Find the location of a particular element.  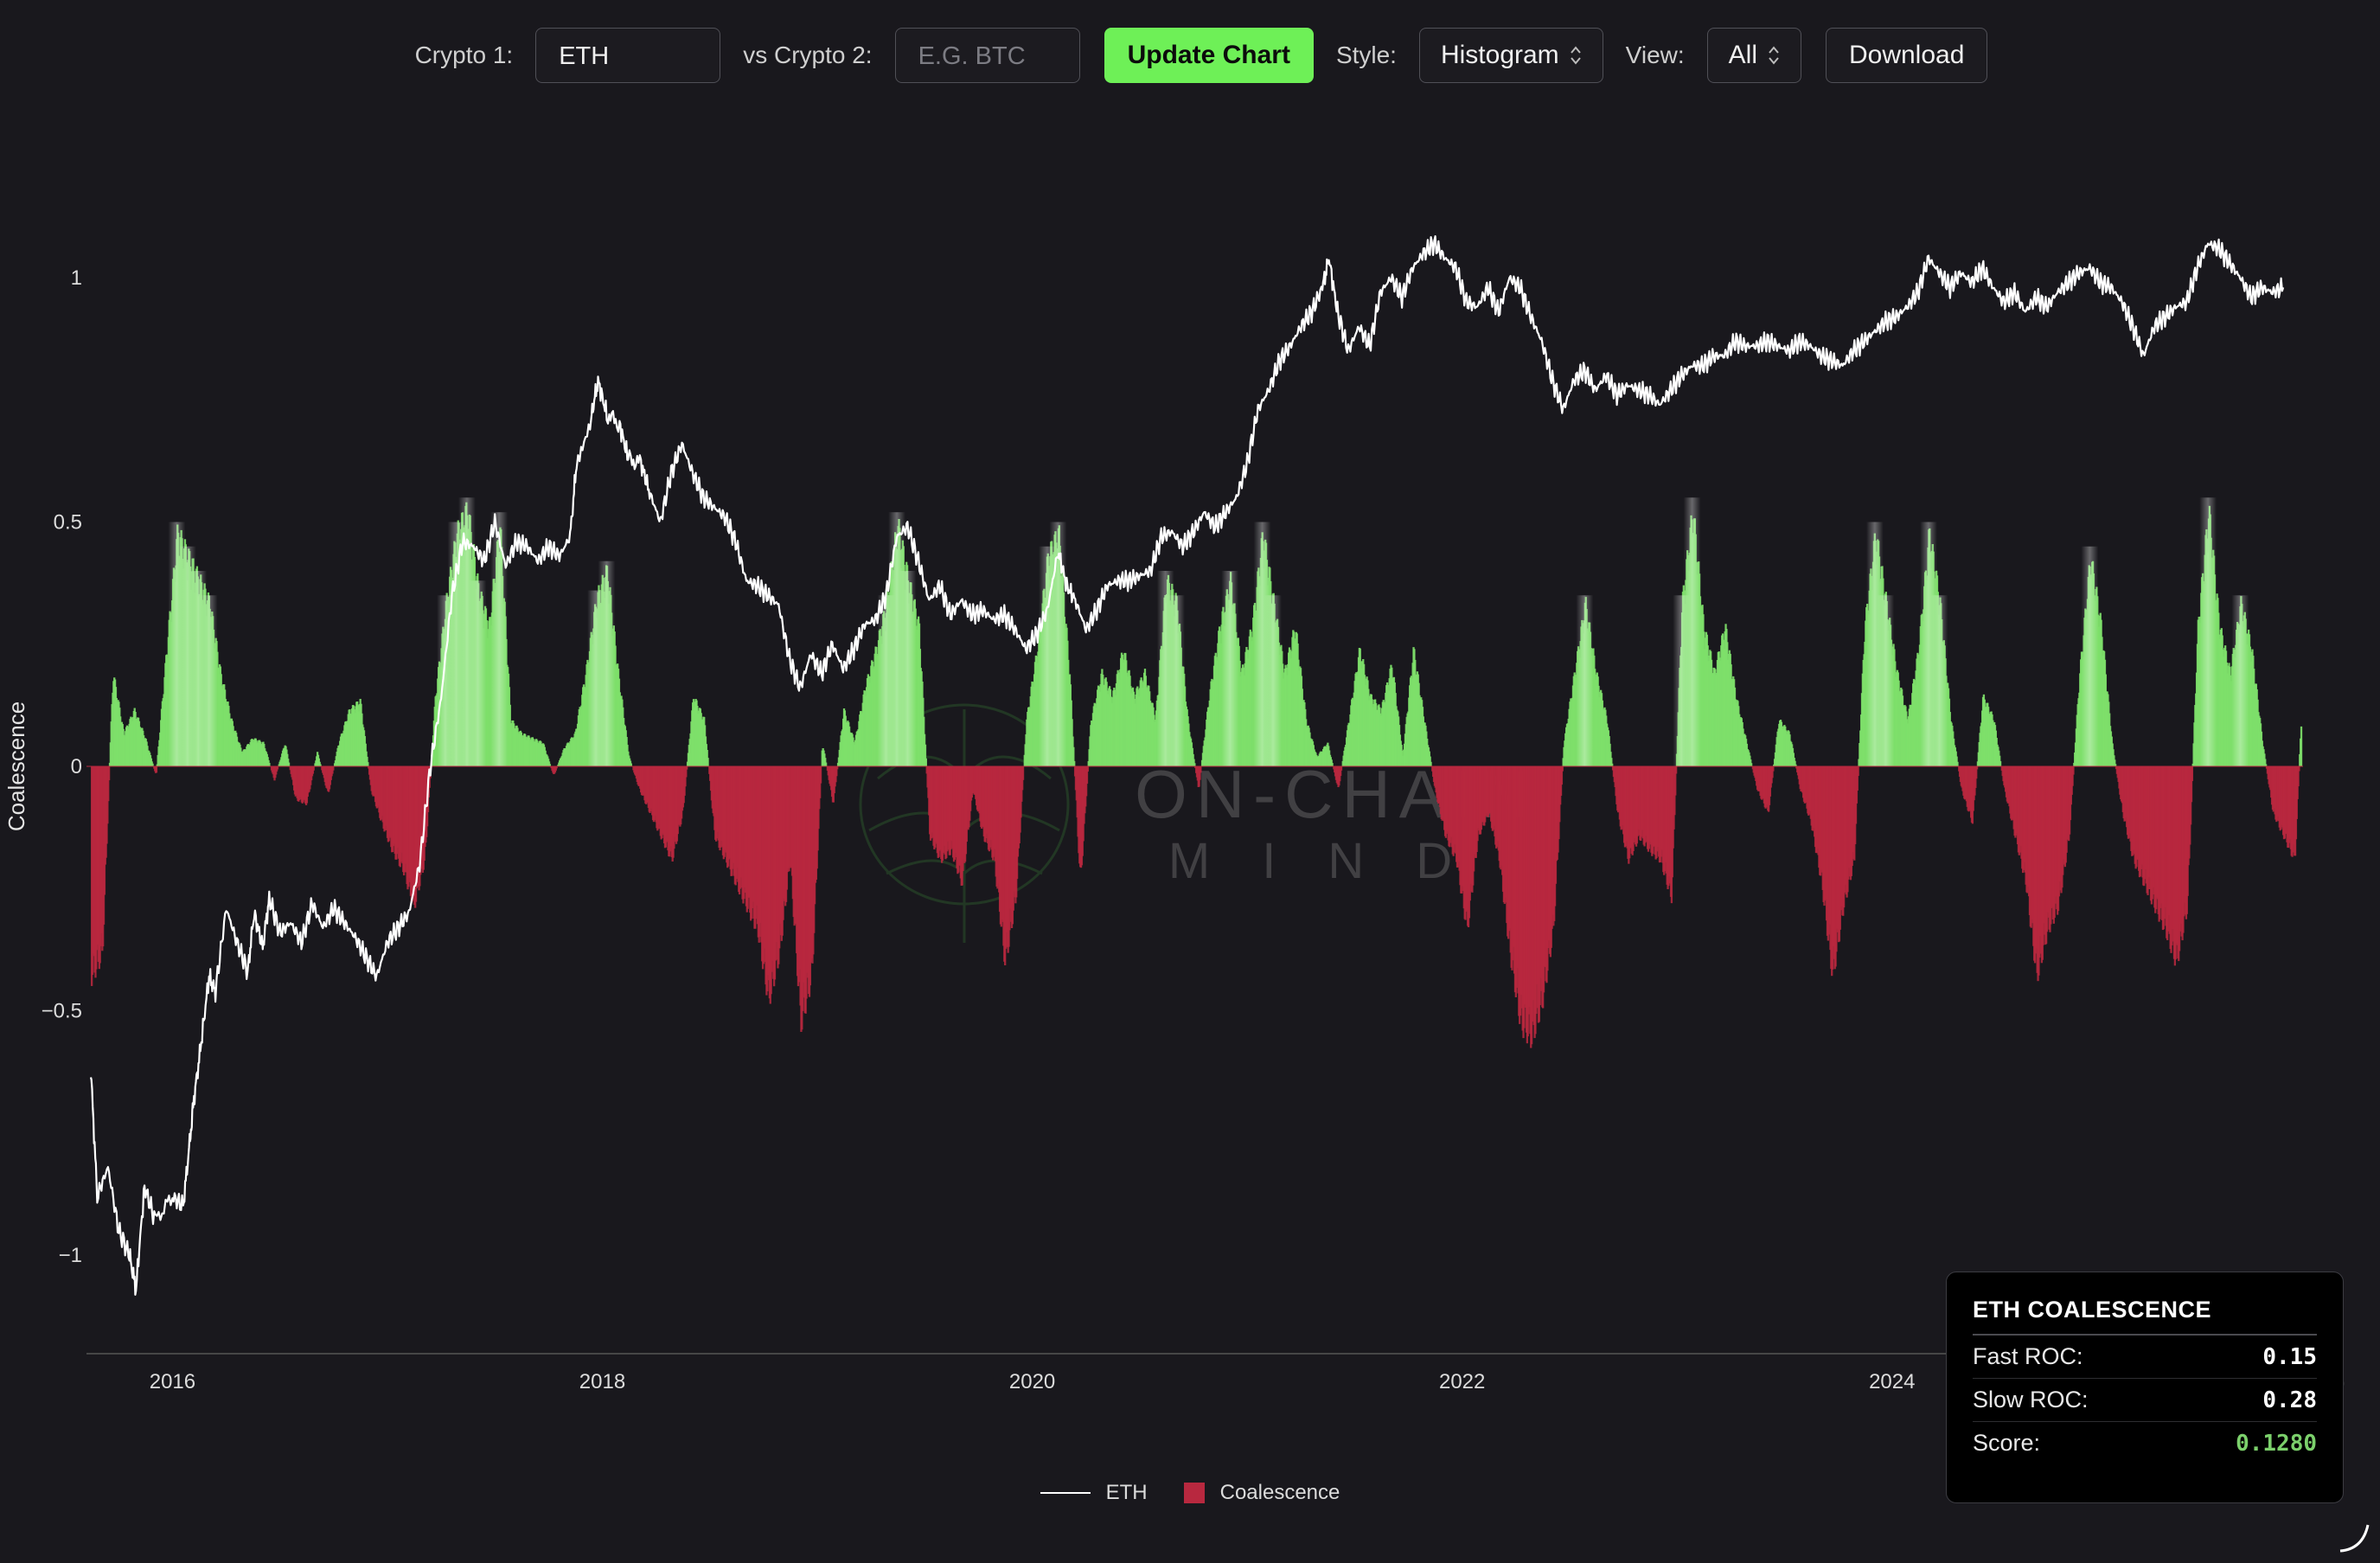

crypto2-label: vs Crypto 2: is located at coordinates (808, 55).